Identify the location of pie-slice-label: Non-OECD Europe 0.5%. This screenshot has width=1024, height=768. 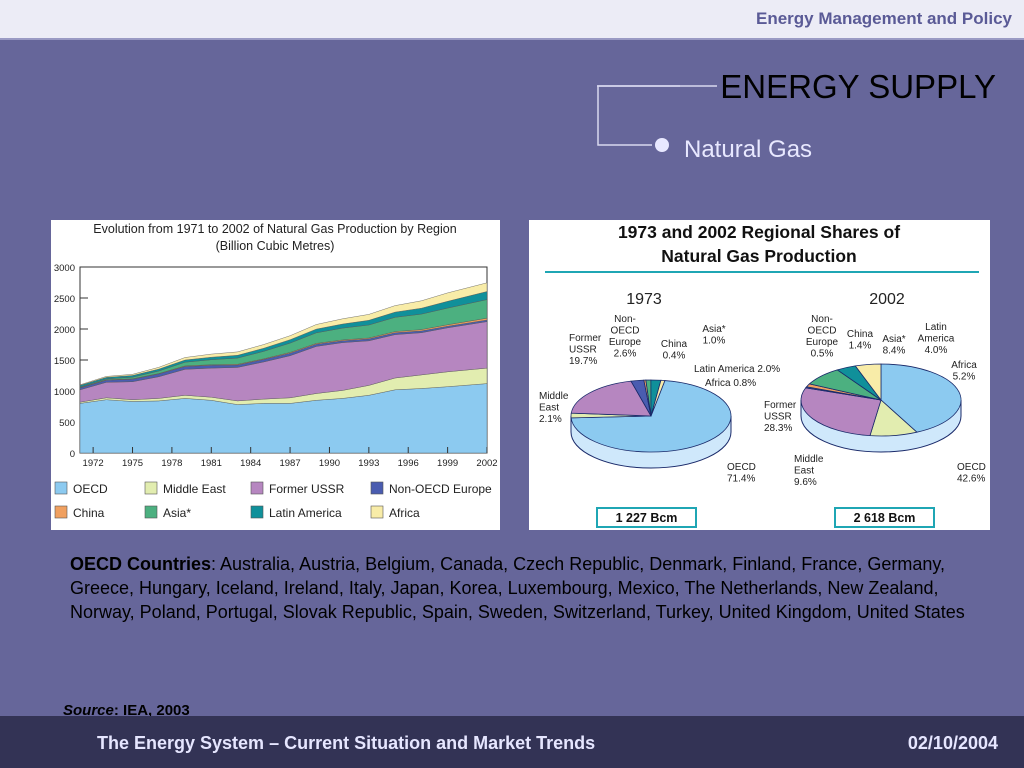
(822, 337).